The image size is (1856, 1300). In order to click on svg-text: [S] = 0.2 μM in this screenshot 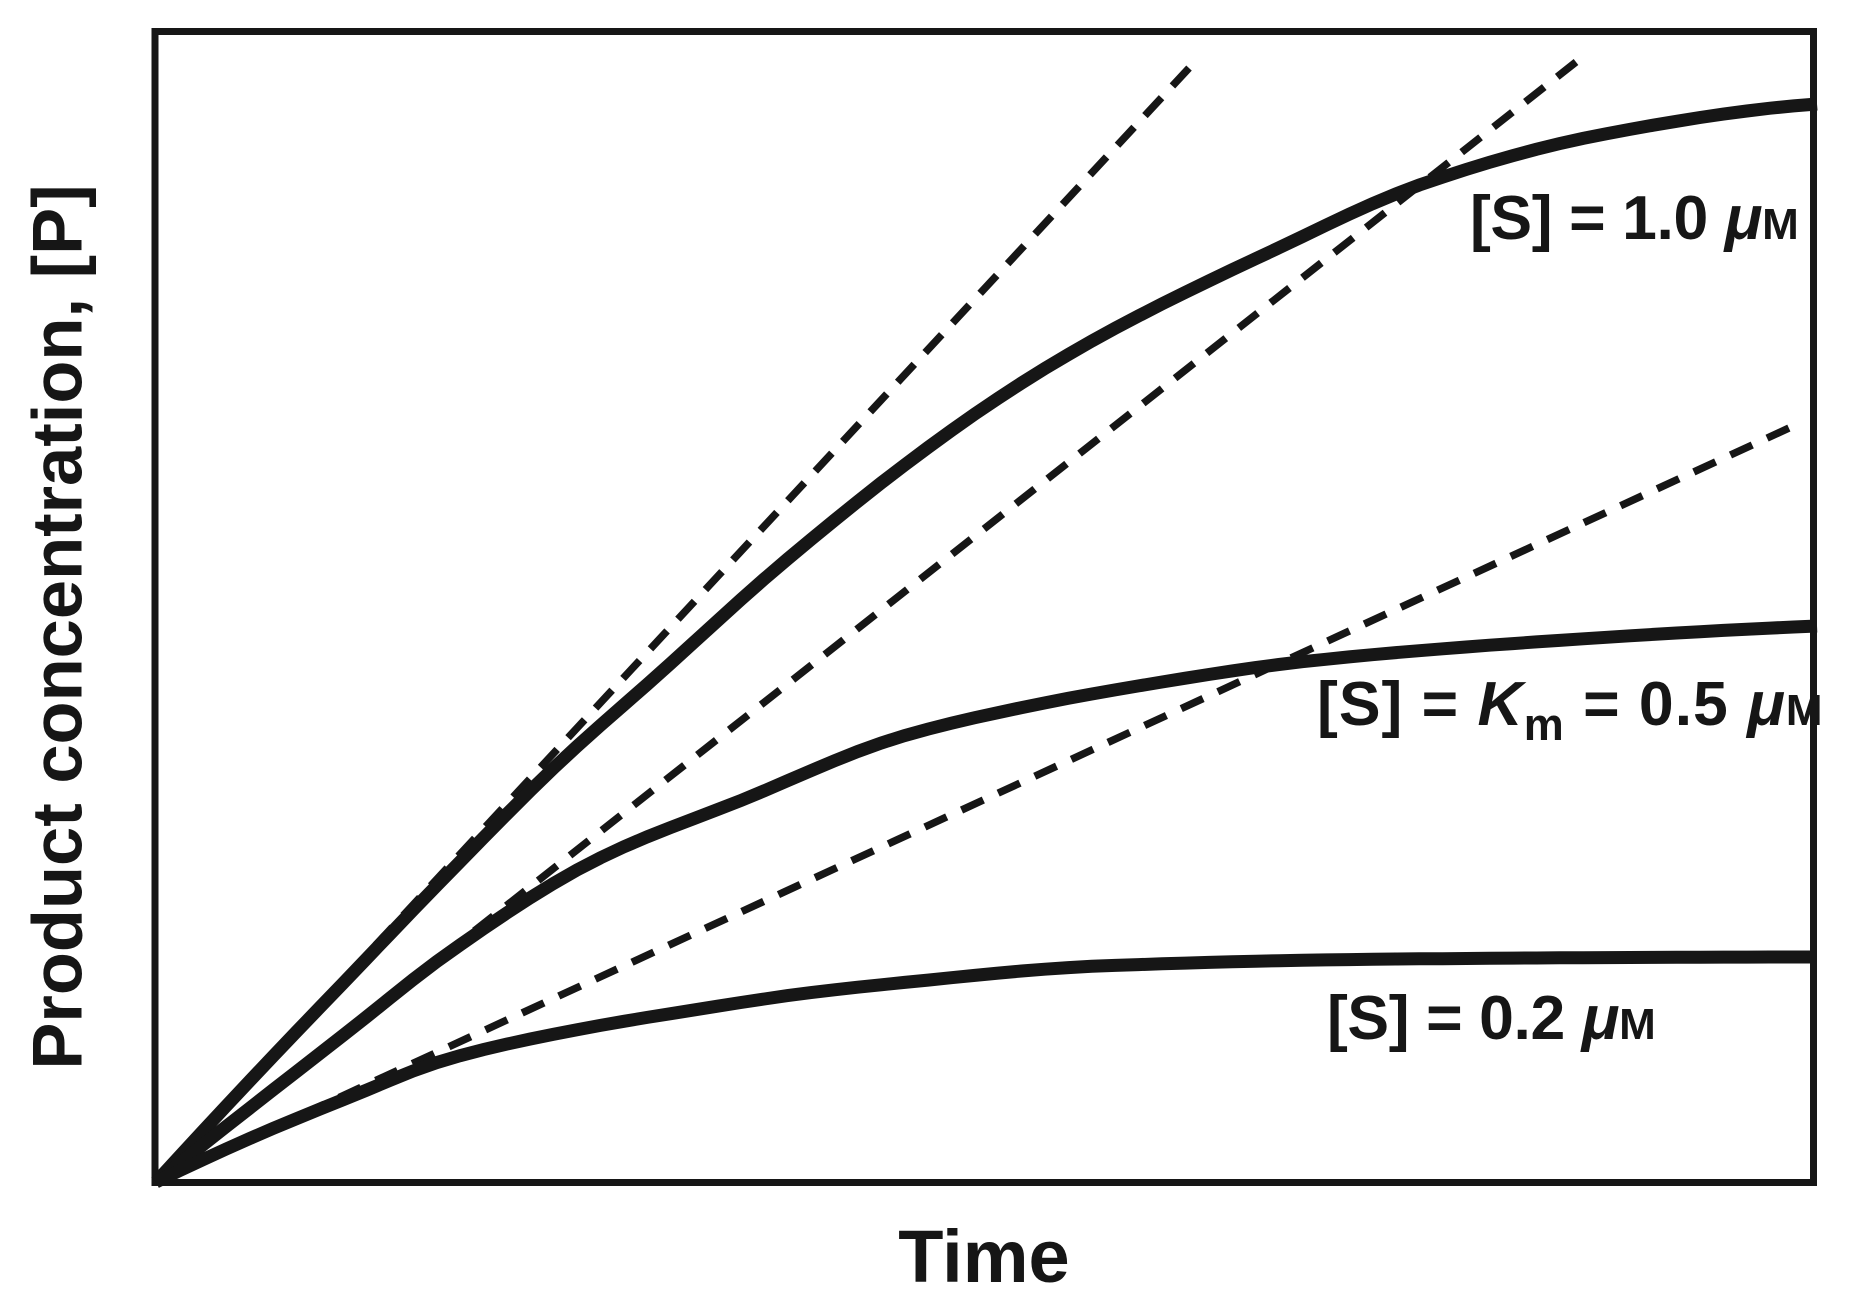, I will do `click(1491, 1018)`.